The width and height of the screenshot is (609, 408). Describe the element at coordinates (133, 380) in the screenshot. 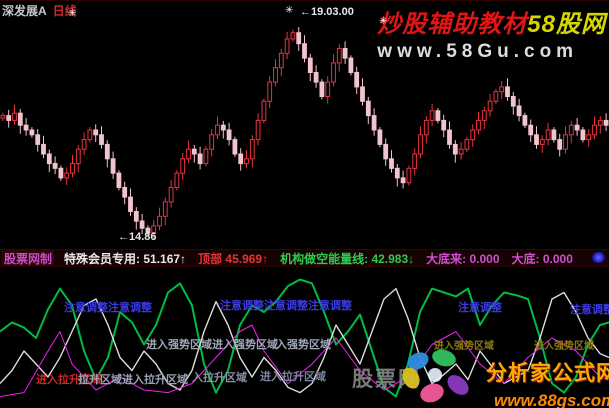

I see `pane-annotation: 拉升区域进入拉升区域` at that location.